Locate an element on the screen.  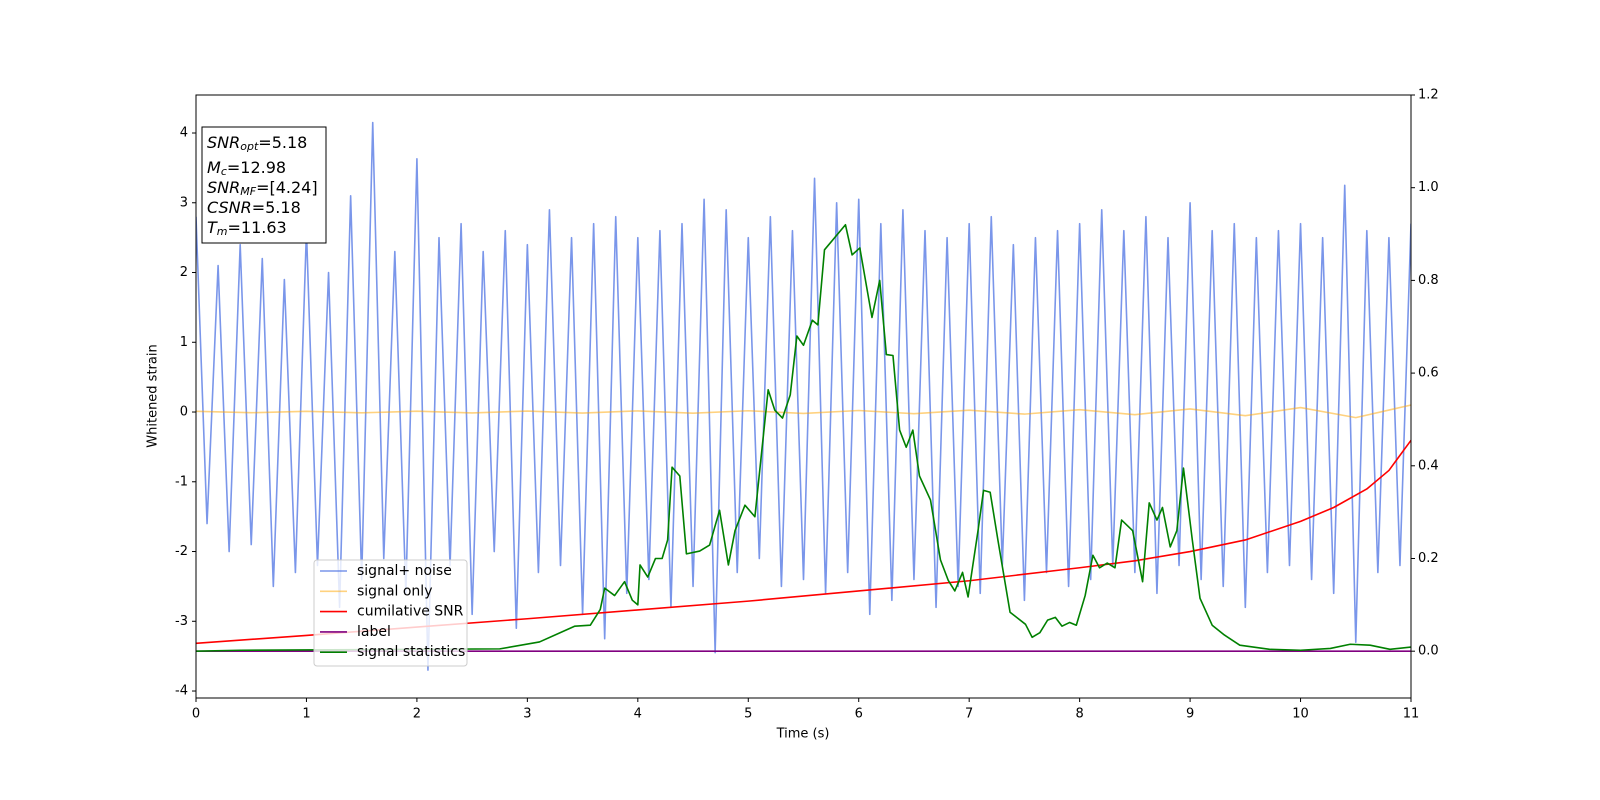
legend-label: signal+ noise is located at coordinates (404, 571).